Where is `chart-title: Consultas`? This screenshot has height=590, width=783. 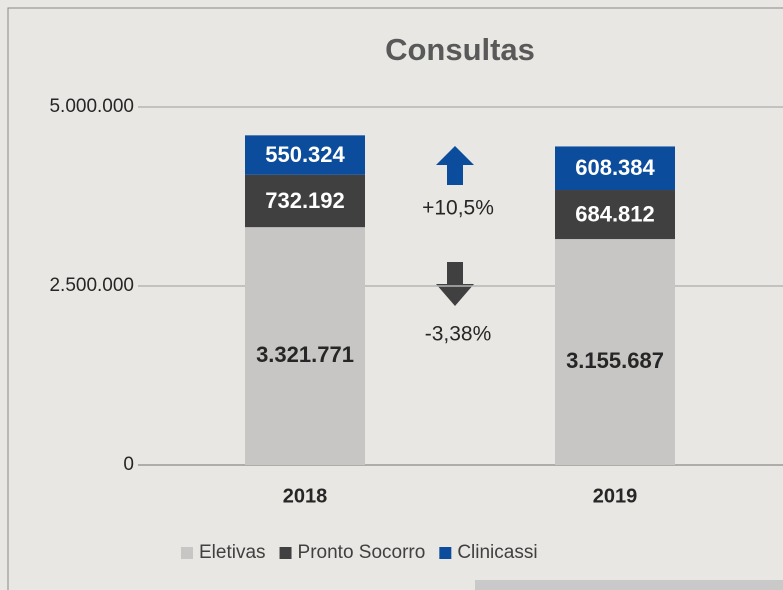
chart-title: Consultas is located at coordinates (460, 49).